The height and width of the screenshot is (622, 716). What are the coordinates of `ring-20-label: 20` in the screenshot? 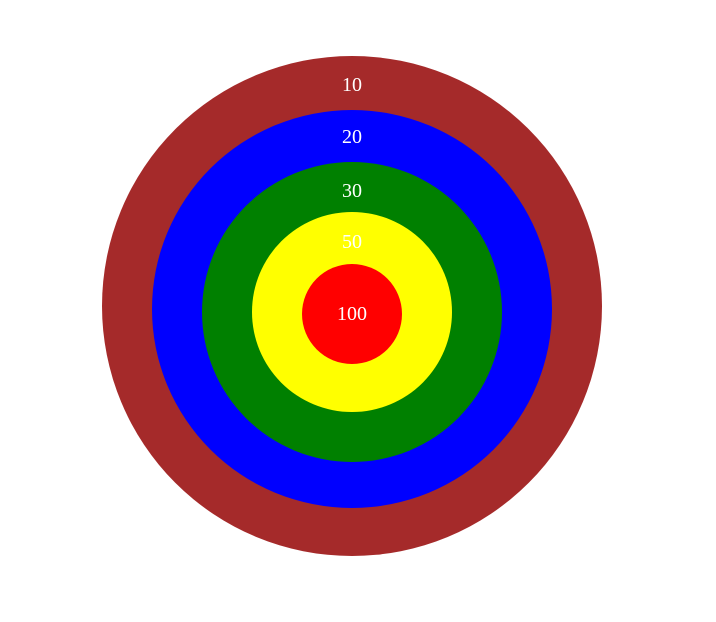 It's located at (352, 137).